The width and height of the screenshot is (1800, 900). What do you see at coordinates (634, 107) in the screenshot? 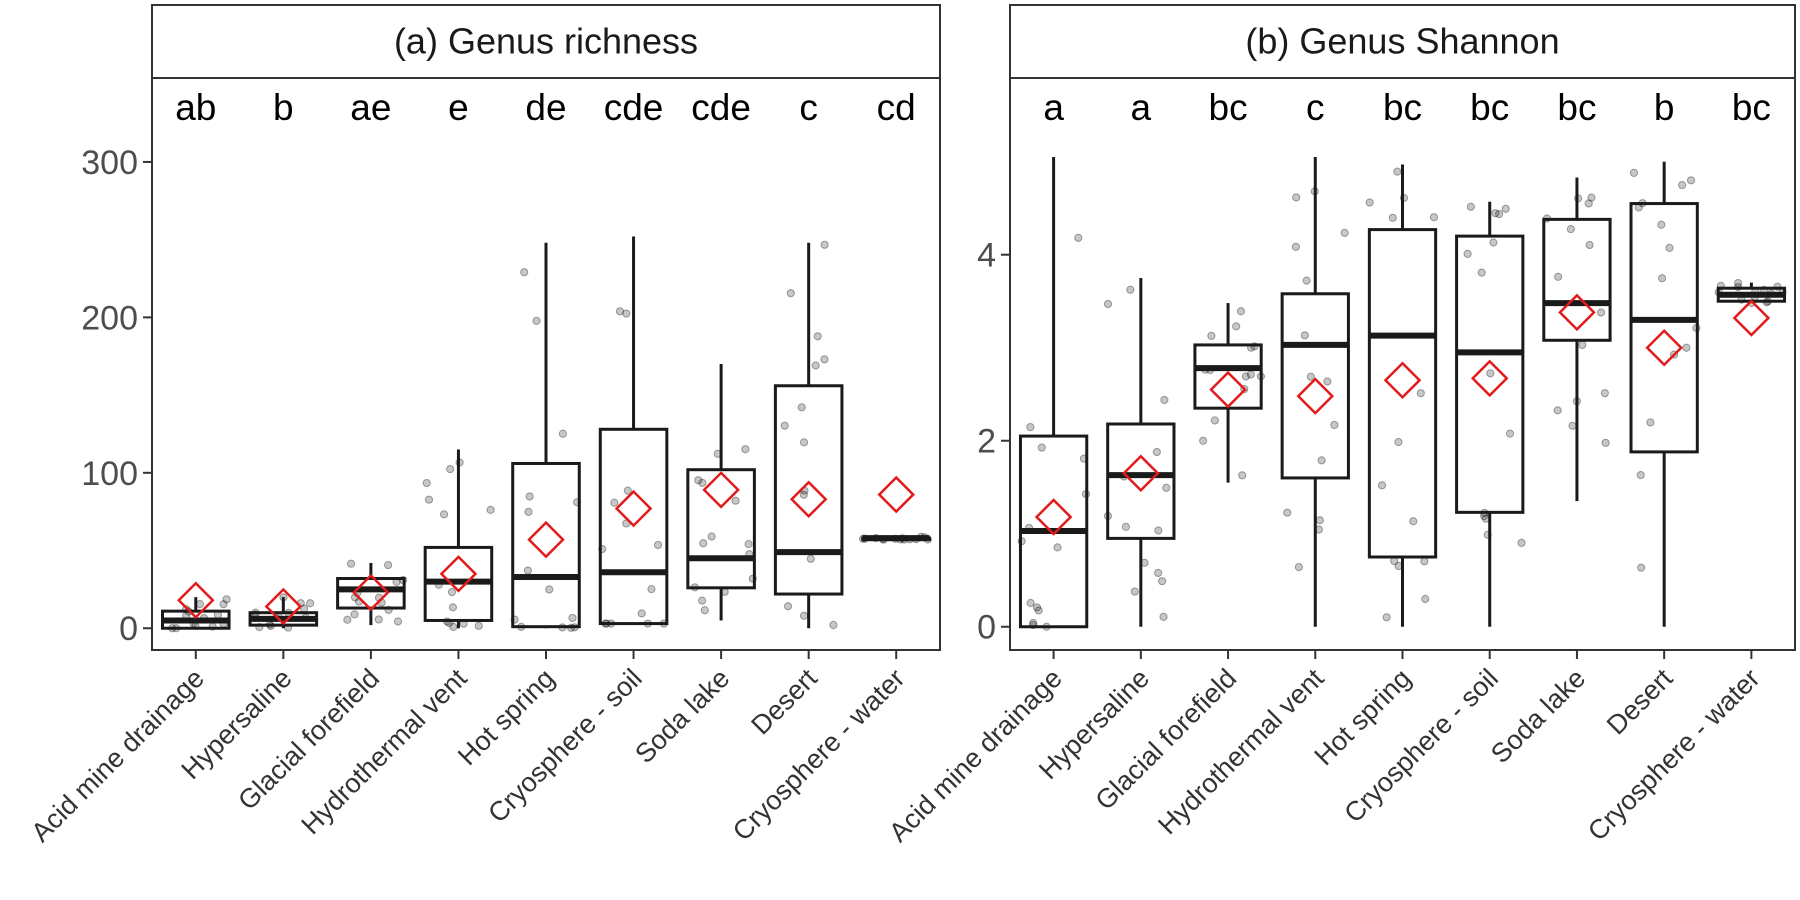
I see `significance-letter: cde` at bounding box center [634, 107].